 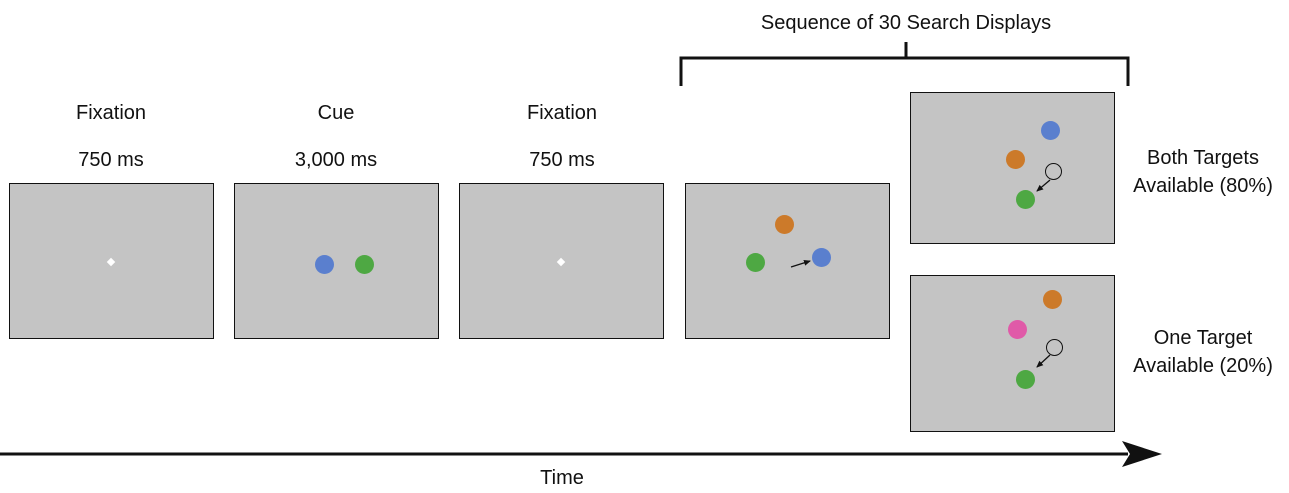 What do you see at coordinates (336, 160) in the screenshot?
I see `stage-2-duration: 3,000 ms` at bounding box center [336, 160].